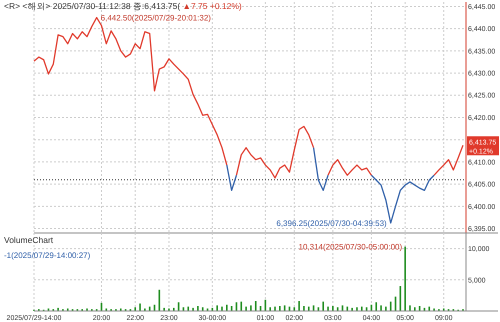 This screenshot has width=500, height=322. Describe the element at coordinates (92, 6) in the screenshot. I see `chart-title: <R> <해외> 2025/07/30-11:12:38 종:6,413.75(` at that location.